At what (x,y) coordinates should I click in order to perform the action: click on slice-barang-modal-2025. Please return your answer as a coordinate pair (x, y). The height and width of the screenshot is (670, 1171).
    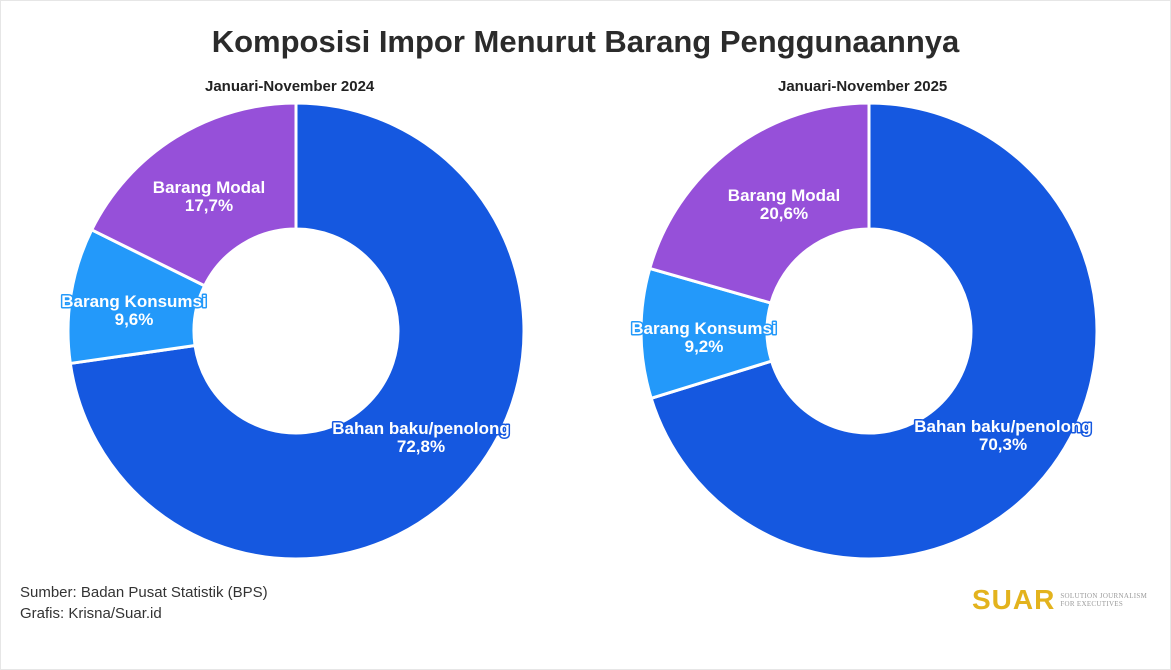
    Looking at the image, I should click on (759, 203).